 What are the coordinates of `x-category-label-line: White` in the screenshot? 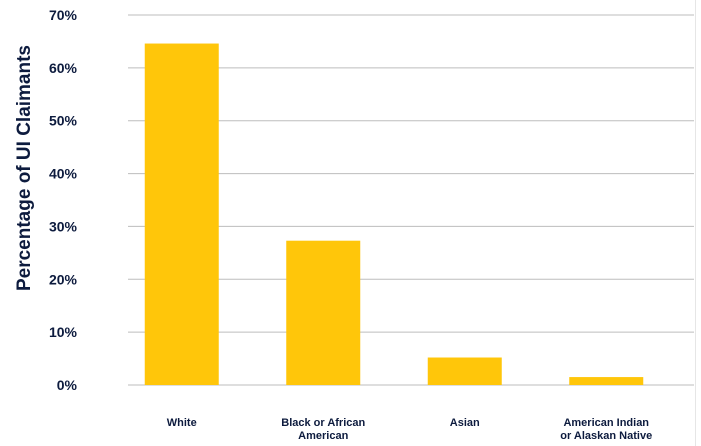 It's located at (182, 423).